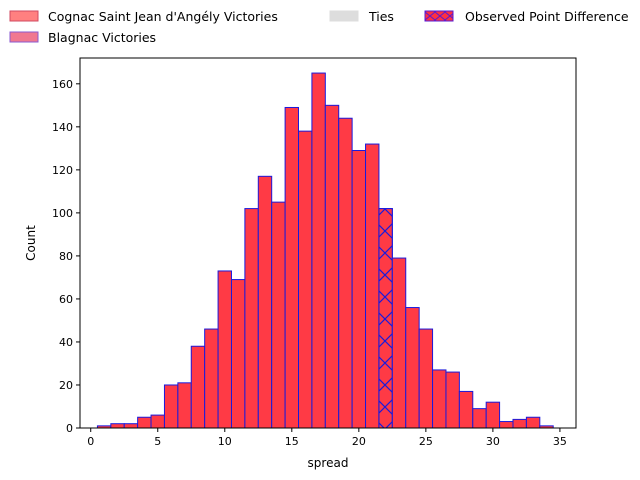 This screenshot has height=480, width=640. I want to click on x-tick-label: 0, so click(90, 441).